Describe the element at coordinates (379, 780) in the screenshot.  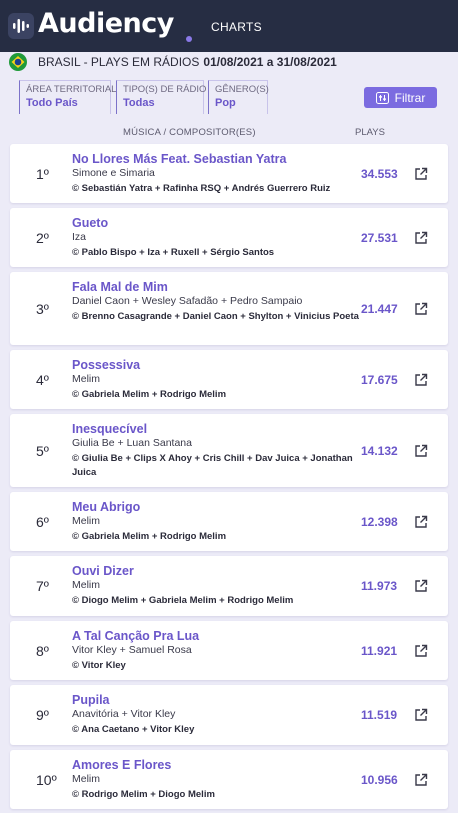
I see `plays-count: 10.956` at that location.